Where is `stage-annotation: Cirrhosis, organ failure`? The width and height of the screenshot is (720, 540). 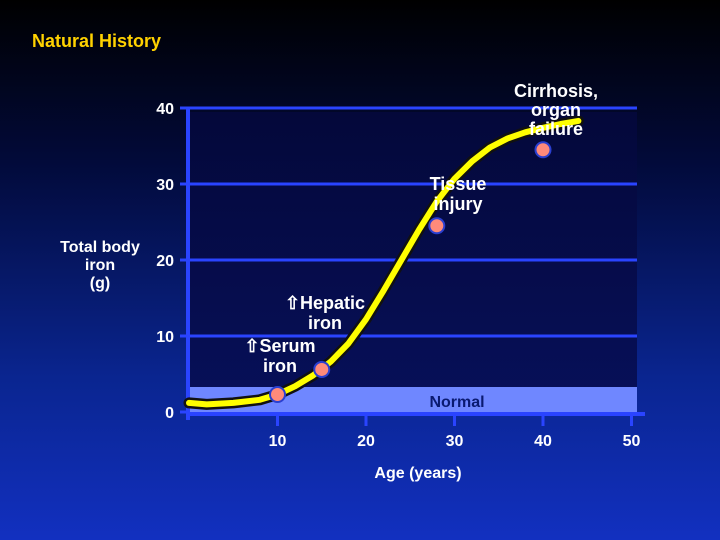 stage-annotation: Cirrhosis, organ failure is located at coordinates (556, 110).